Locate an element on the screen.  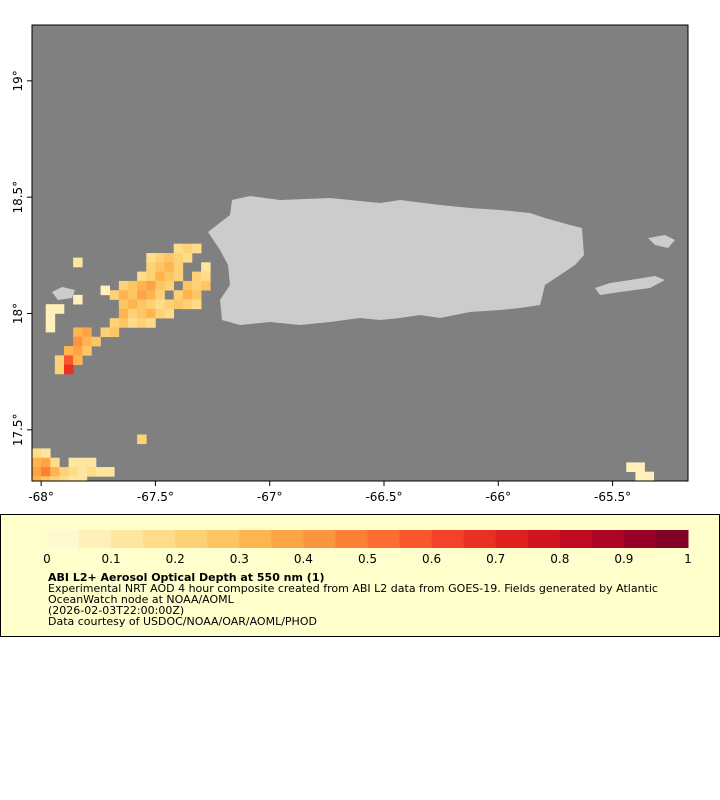
x-tick-label: -67° is located at coordinates (270, 497).